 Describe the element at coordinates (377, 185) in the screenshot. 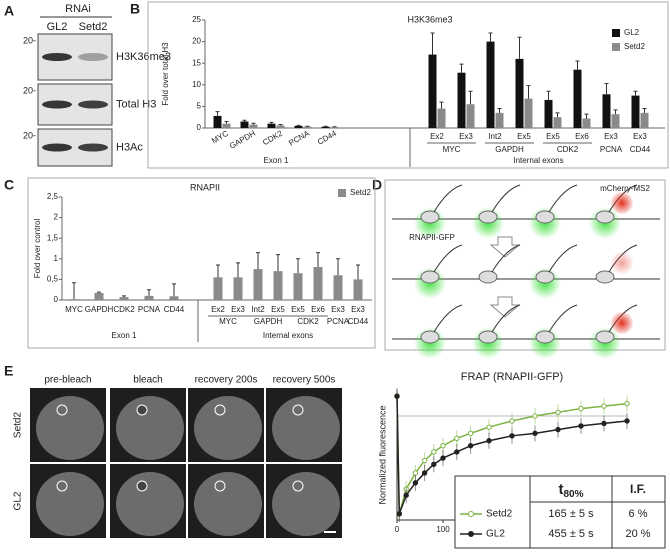

I see `panel-letter: D` at that location.